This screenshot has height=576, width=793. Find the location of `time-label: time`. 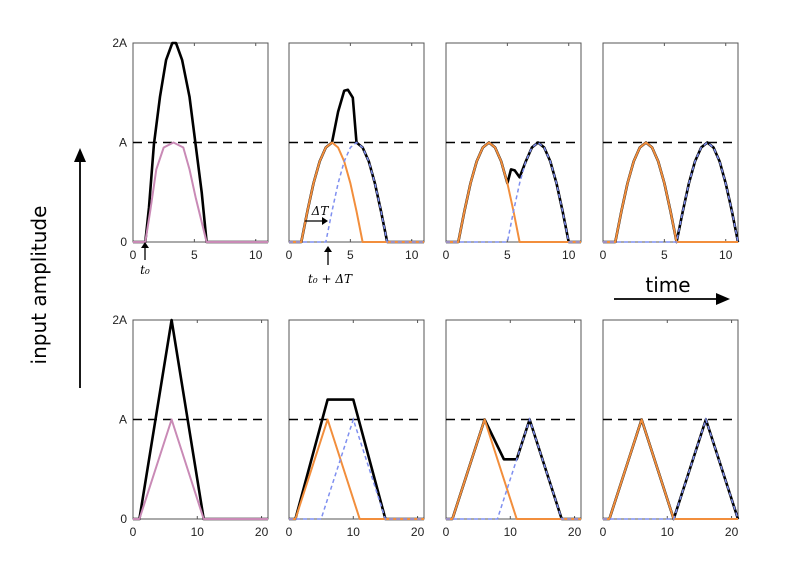

time-label: time is located at coordinates (667, 285).